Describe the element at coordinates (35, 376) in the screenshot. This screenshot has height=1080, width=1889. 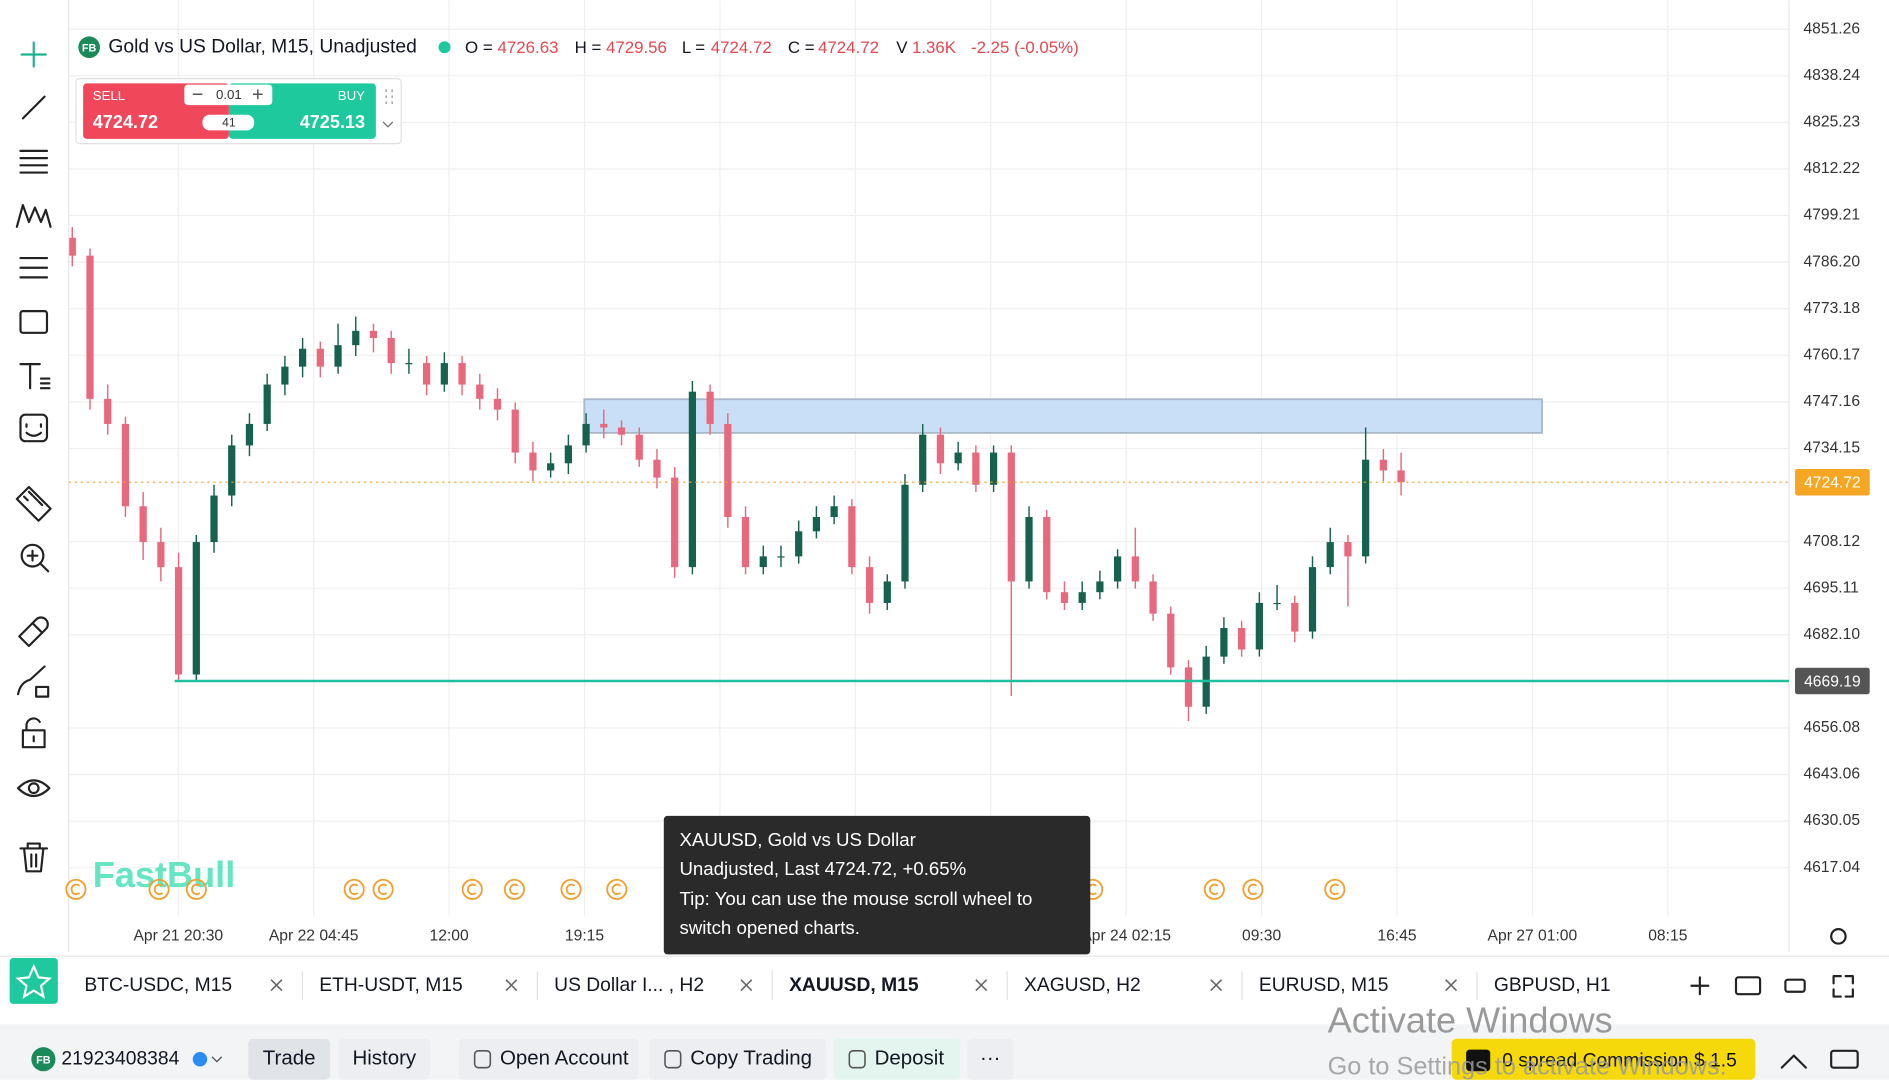
I see `text-tool` at that location.